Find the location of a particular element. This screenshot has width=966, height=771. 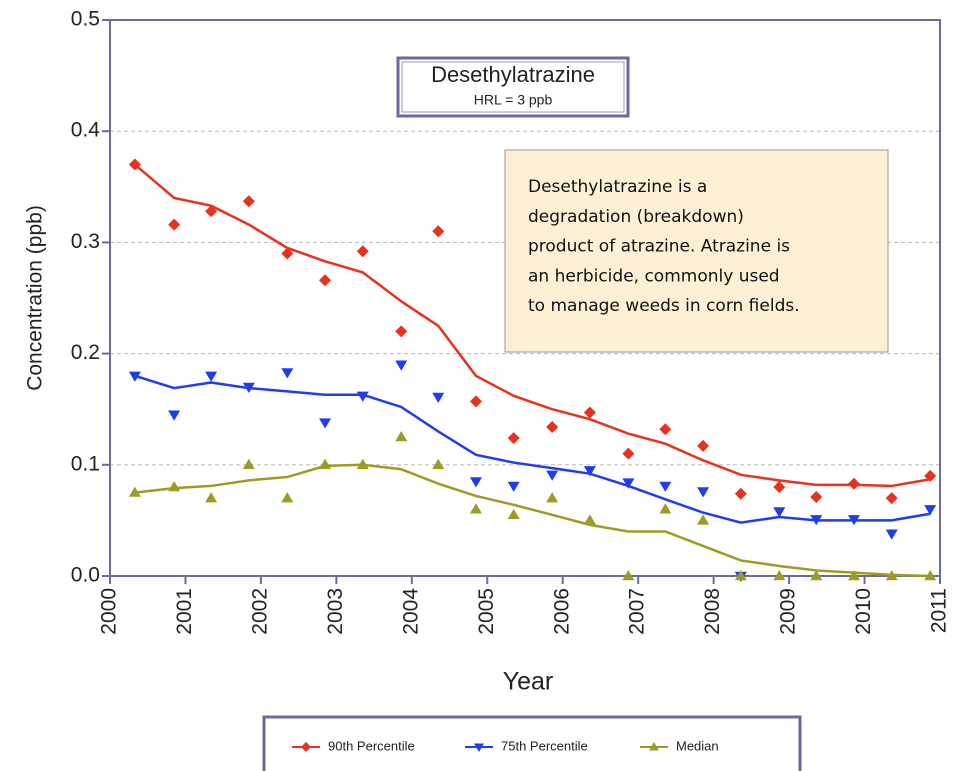

y-tick-label: 0.2 is located at coordinates (85, 352).